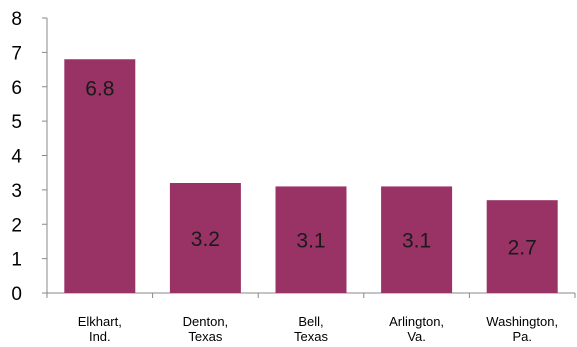 The height and width of the screenshot is (347, 577). Describe the element at coordinates (16, 260) in the screenshot. I see `y-tick-label: 1` at that location.